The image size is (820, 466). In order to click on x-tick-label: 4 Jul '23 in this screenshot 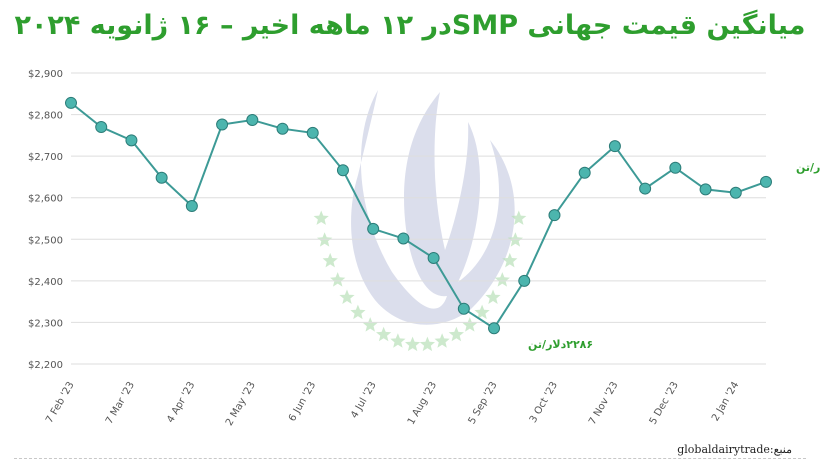, I will do `click(364, 400)`.